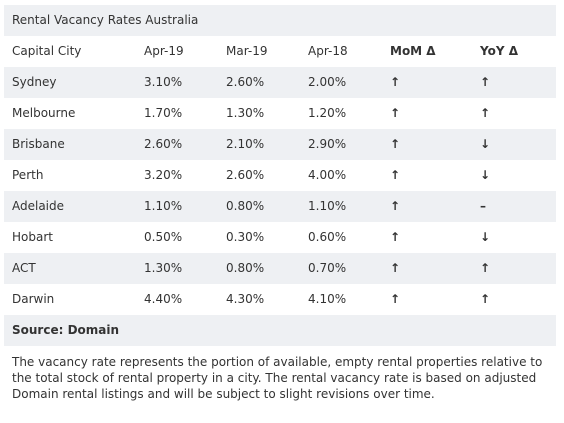  What do you see at coordinates (413, 51) in the screenshot?
I see `cell: MoM Δ` at bounding box center [413, 51].